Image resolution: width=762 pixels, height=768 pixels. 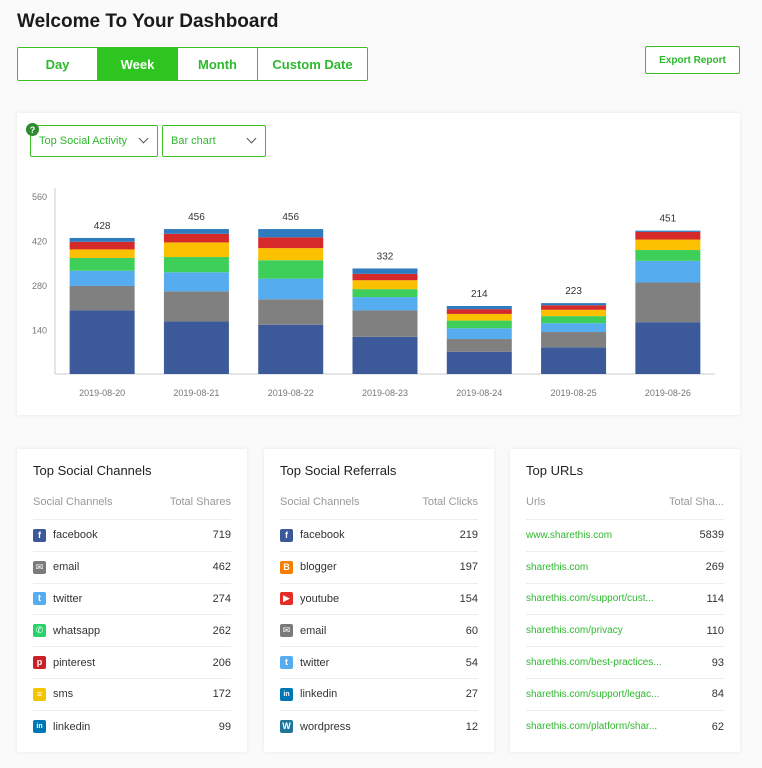 I want to click on row-value: 172, so click(x=221, y=694).